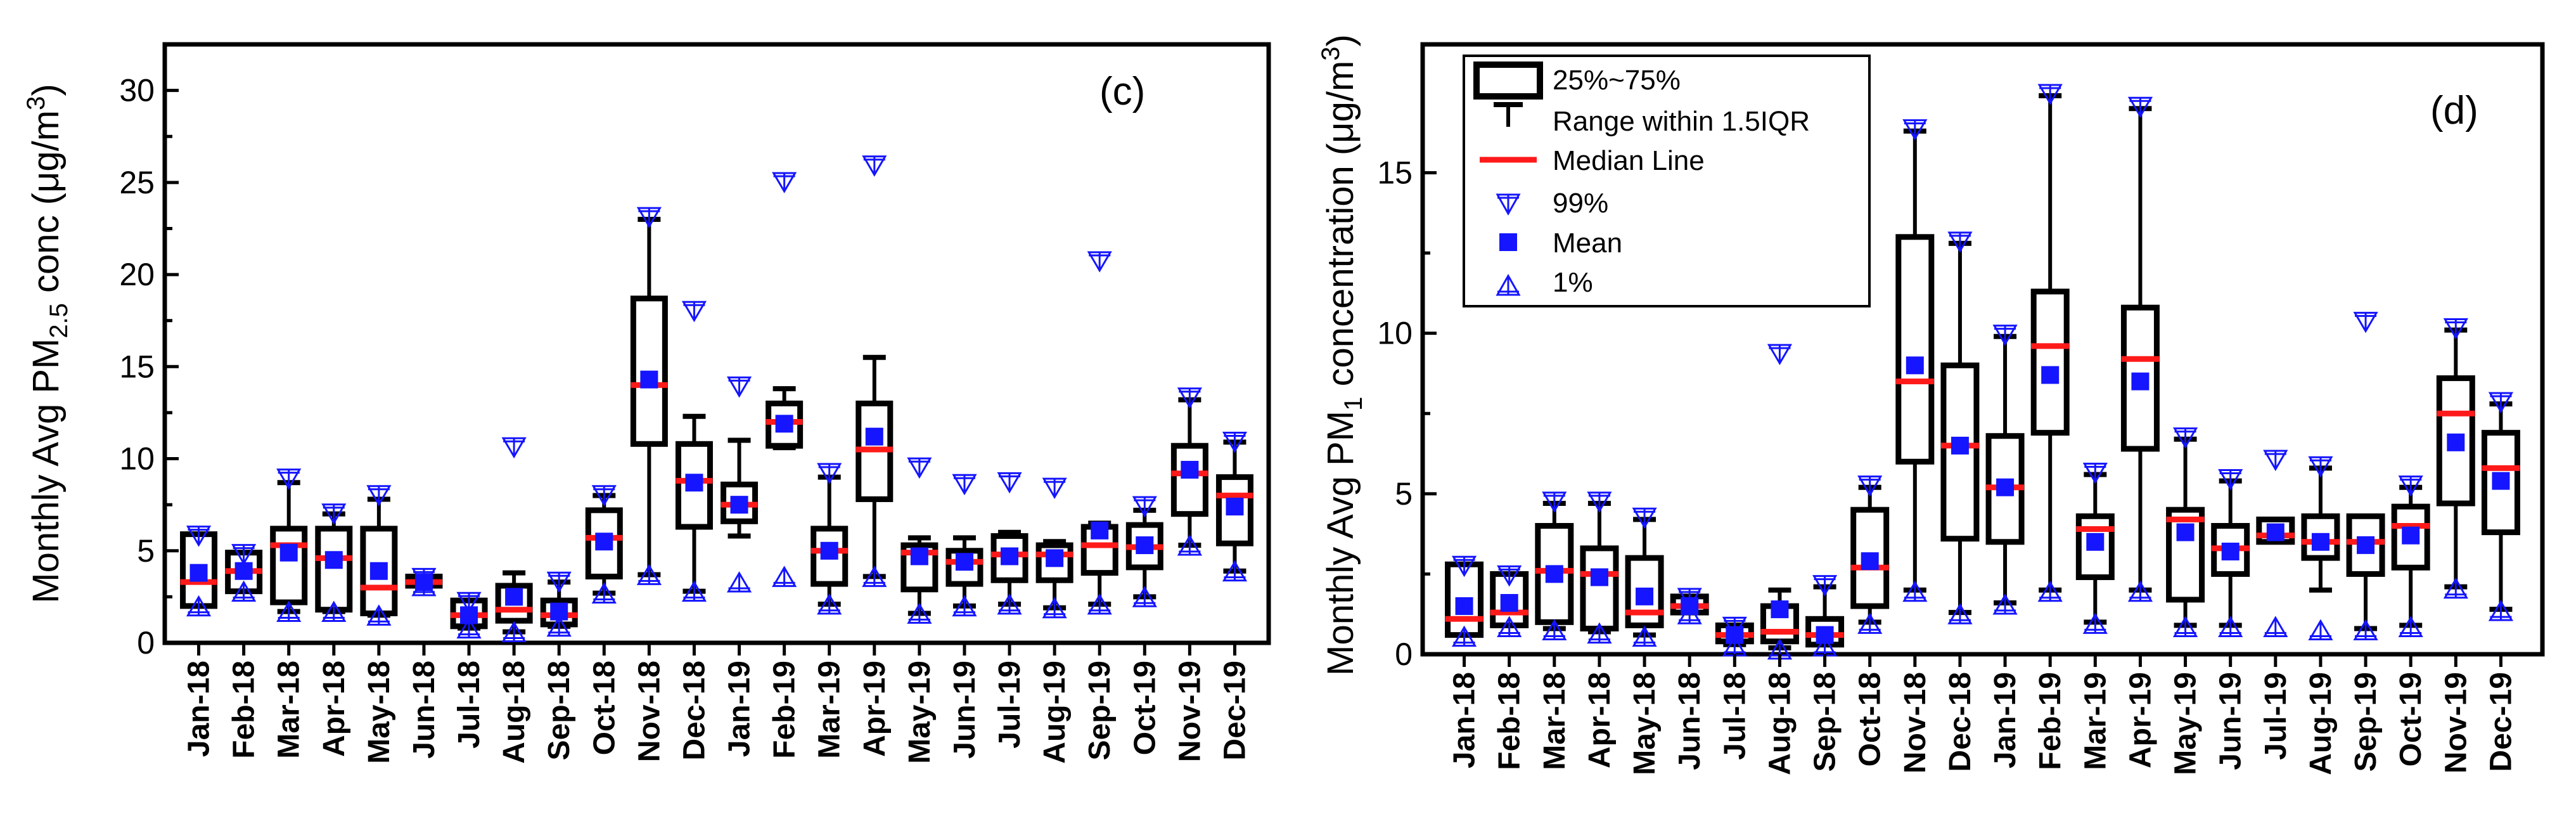 The width and height of the screenshot is (2576, 840). I want to click on x-tick-label: Dec-18, so click(694, 710).